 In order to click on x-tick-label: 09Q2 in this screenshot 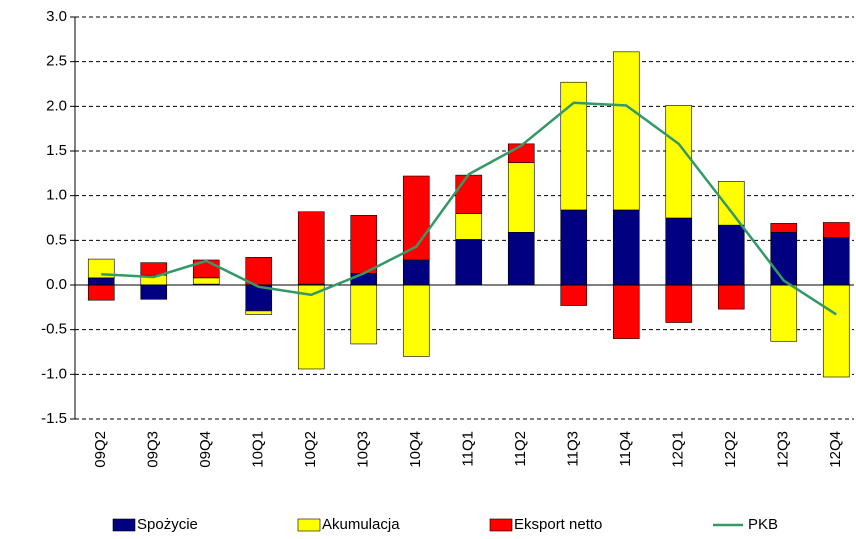, I will do `click(100, 449)`.